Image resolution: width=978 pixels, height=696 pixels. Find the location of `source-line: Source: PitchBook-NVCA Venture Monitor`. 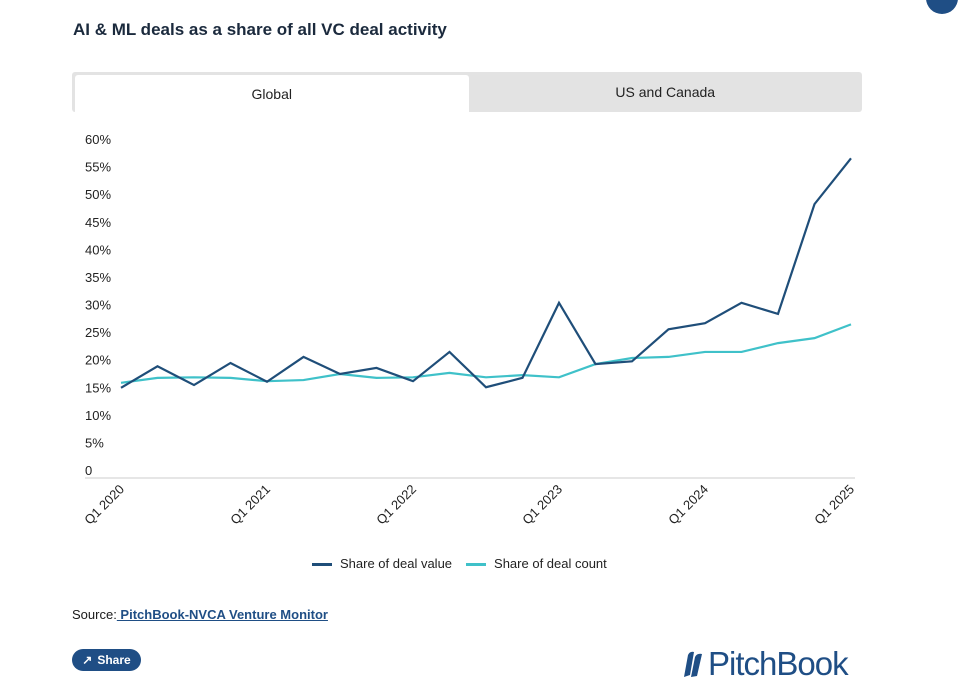

source-line: Source: PitchBook-NVCA Venture Monitor is located at coordinates (200, 614).